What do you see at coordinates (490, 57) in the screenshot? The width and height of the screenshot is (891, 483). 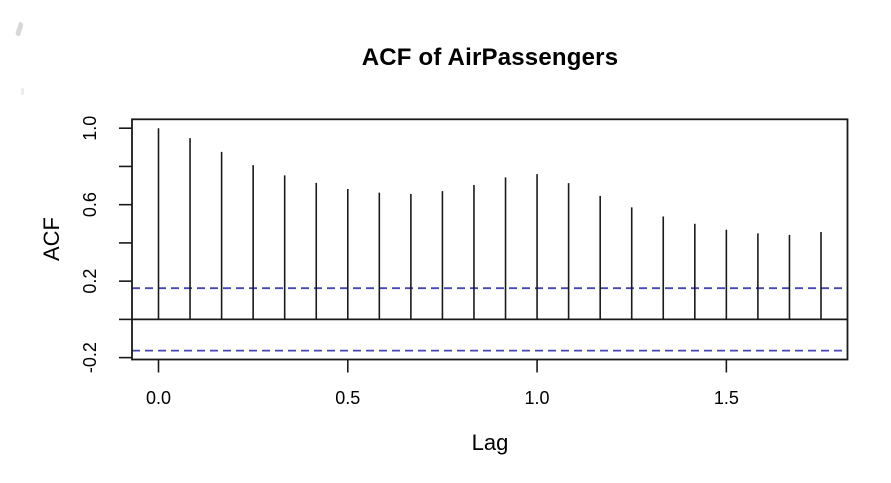 I see `chart-title: ACF of AirPassengers` at bounding box center [490, 57].